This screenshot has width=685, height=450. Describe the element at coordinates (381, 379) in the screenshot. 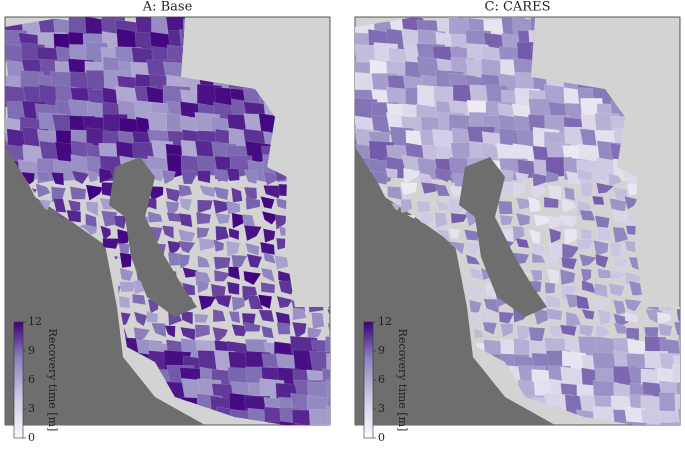

I see `colorbar-tick-label: 6` at that location.